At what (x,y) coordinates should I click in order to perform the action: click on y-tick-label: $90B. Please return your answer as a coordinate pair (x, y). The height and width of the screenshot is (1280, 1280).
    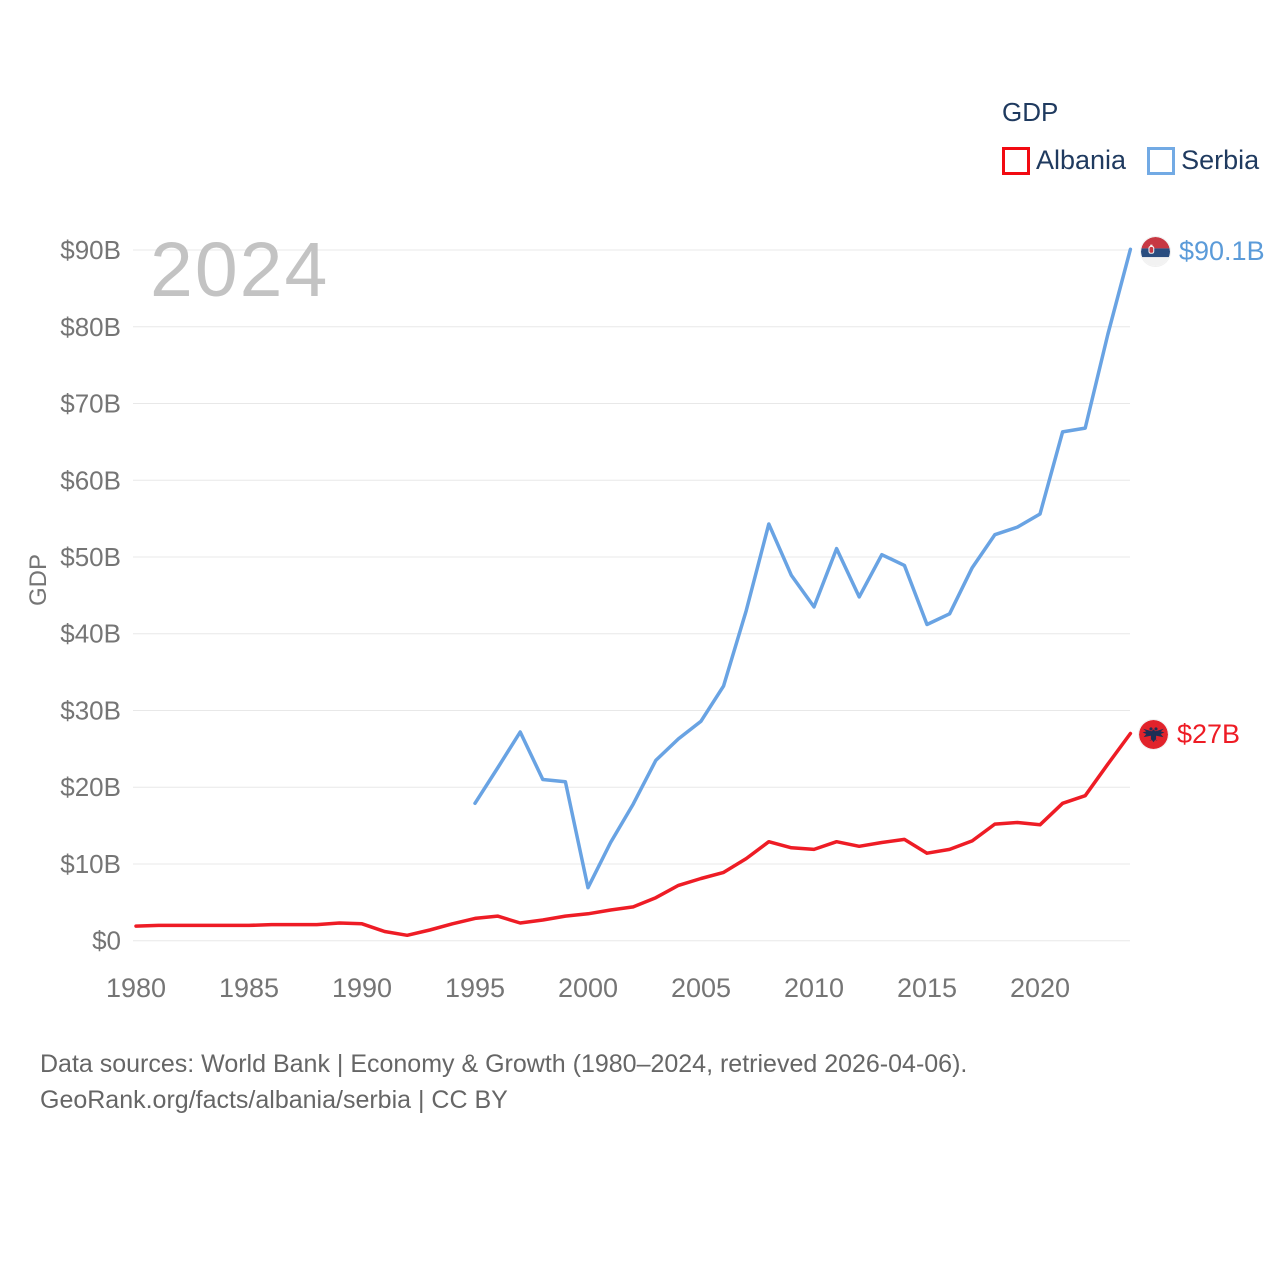
    Looking at the image, I should click on (90, 250).